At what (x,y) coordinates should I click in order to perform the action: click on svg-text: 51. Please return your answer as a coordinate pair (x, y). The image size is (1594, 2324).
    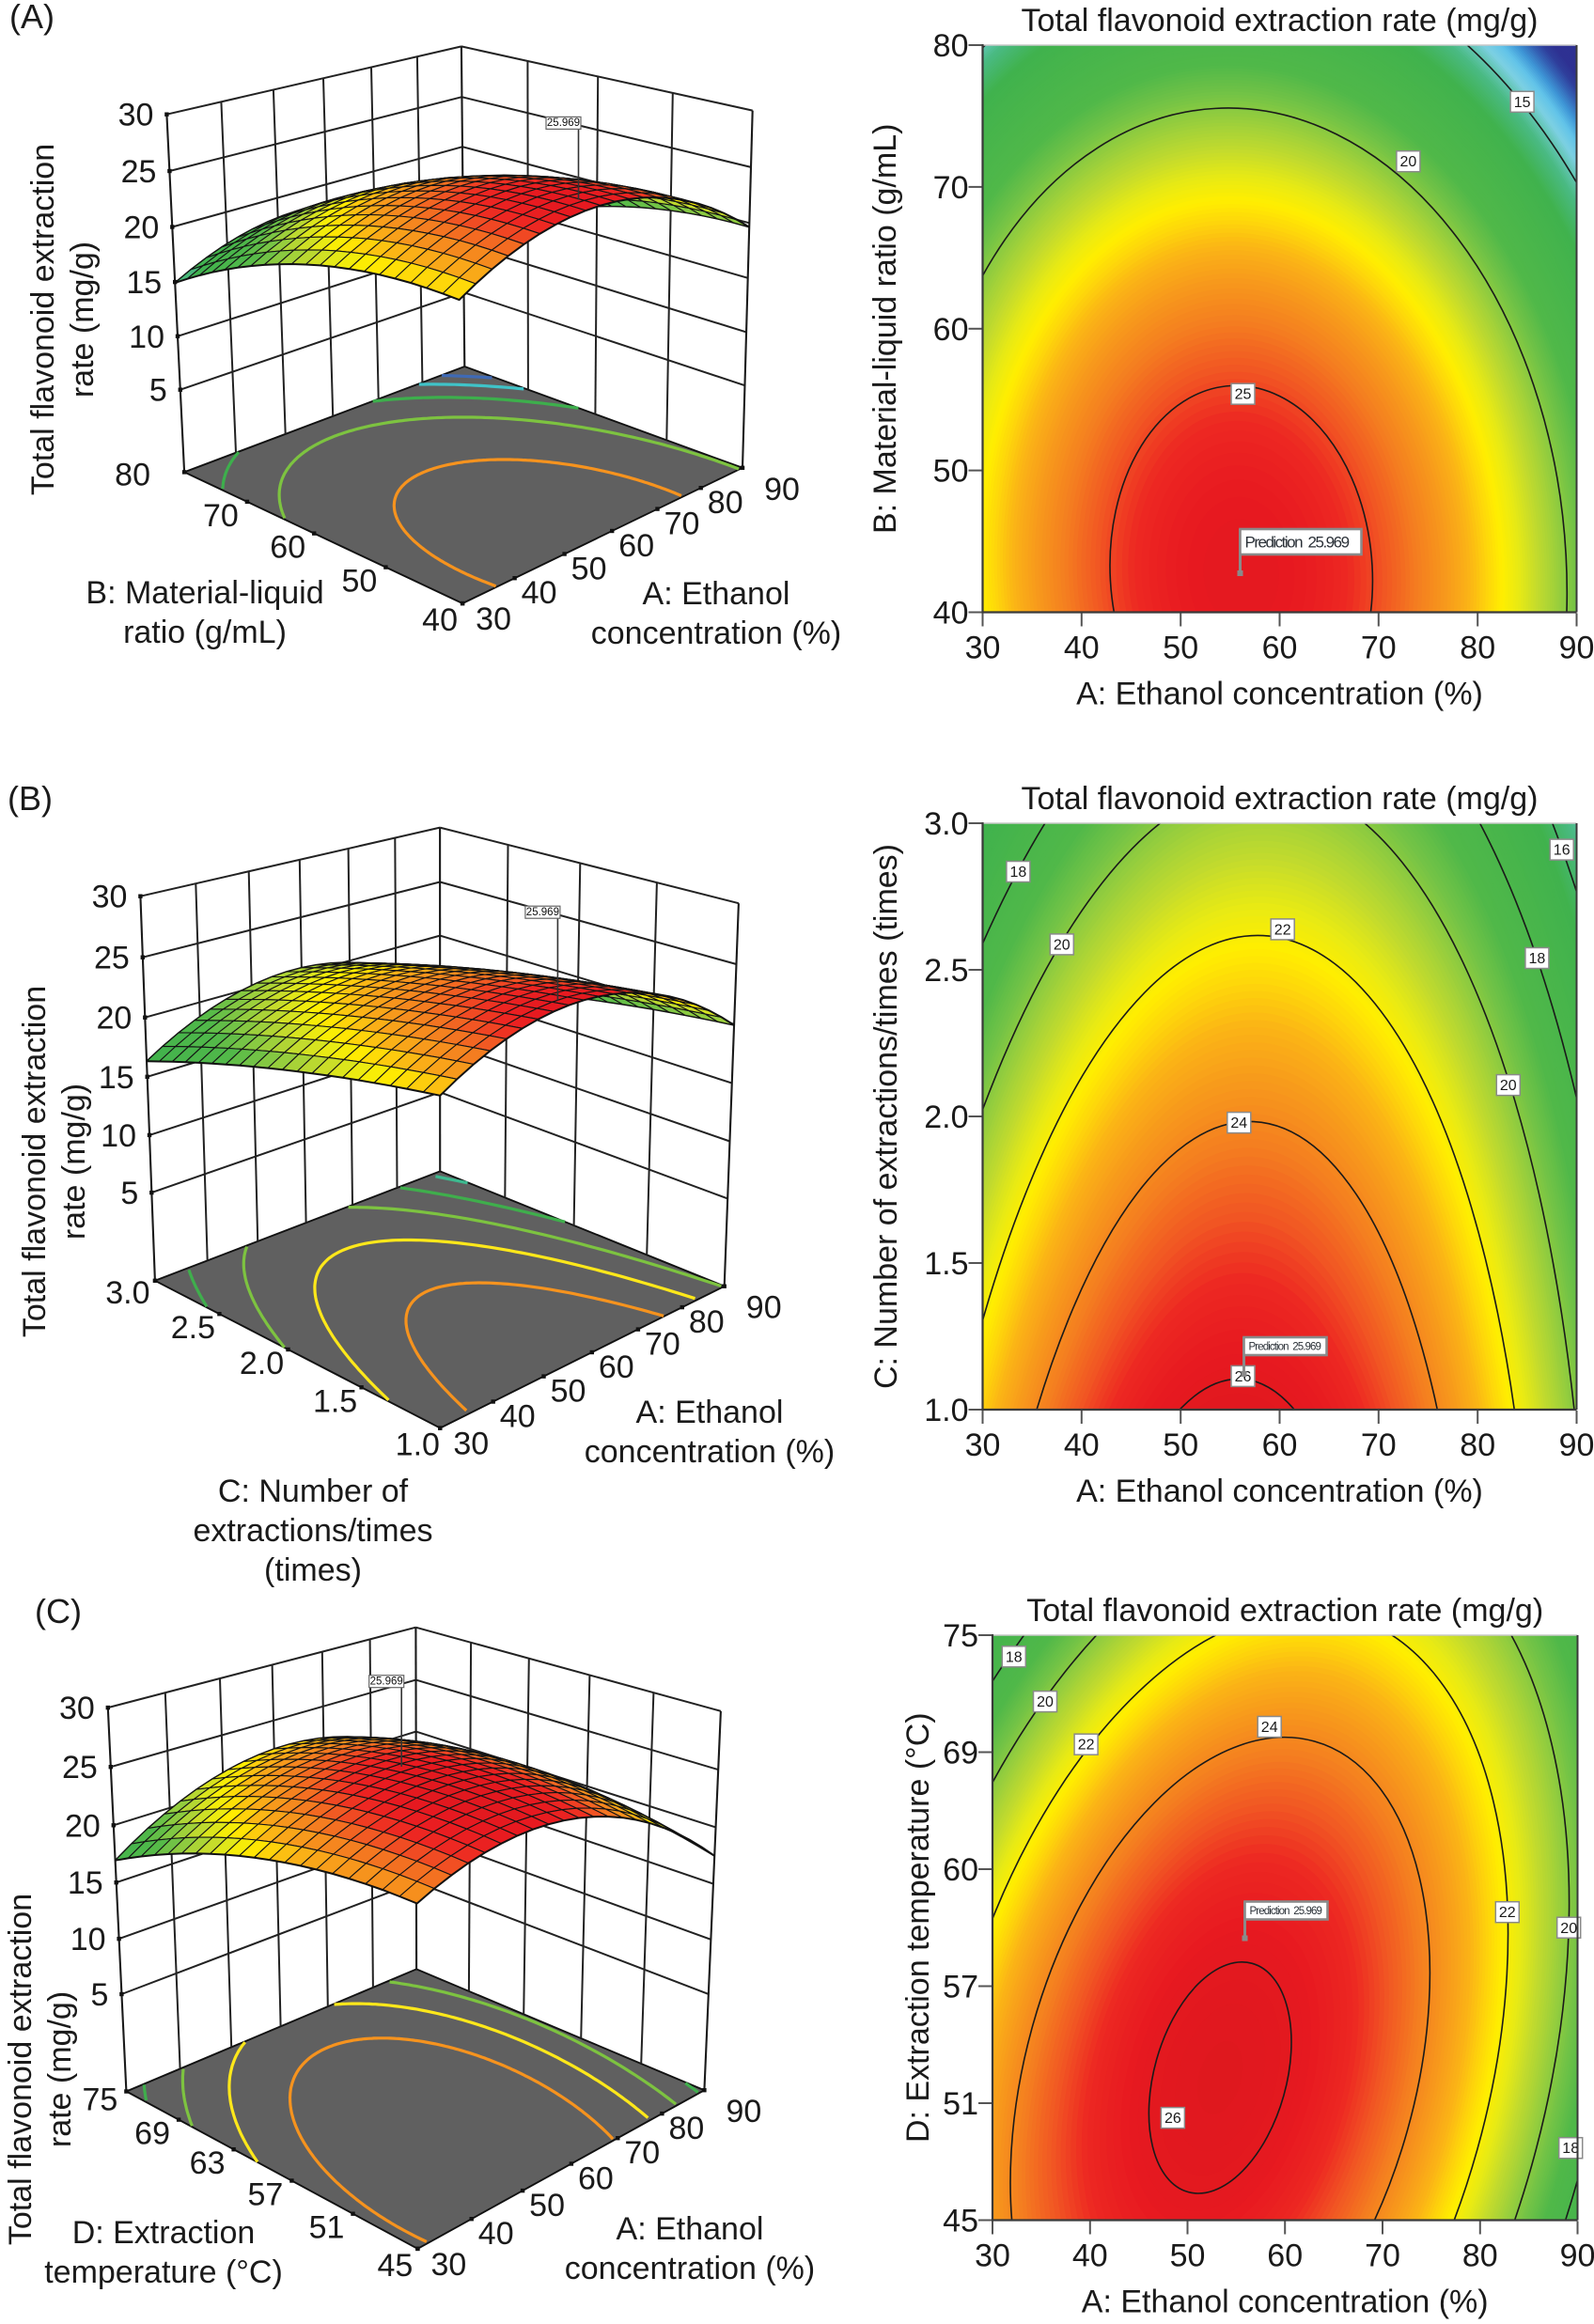
    Looking at the image, I should click on (327, 2228).